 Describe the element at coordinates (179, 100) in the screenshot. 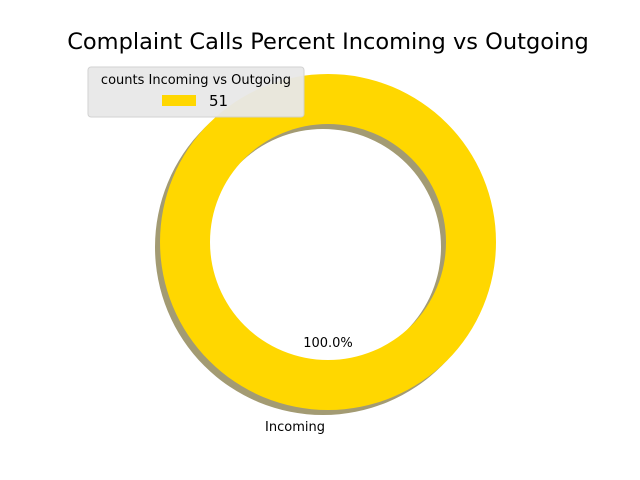

I see `legend-swatch` at that location.